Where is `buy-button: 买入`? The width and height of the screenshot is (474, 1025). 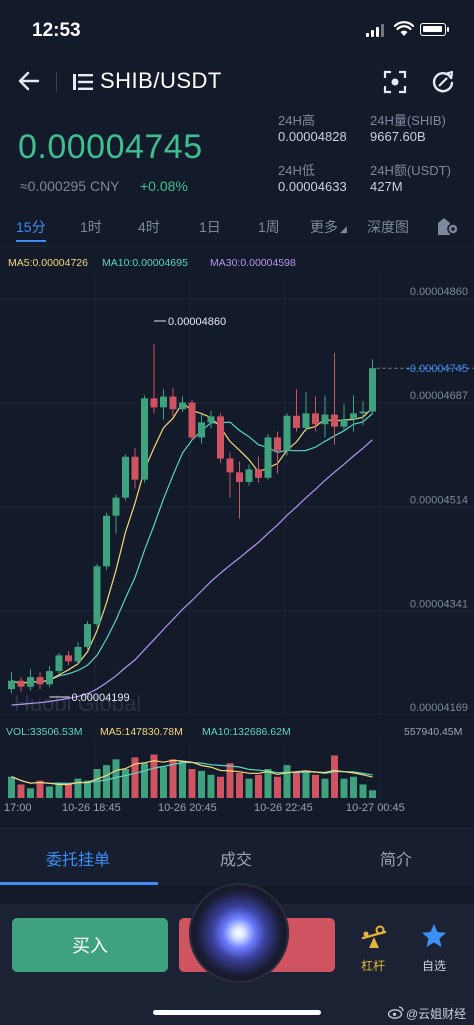 buy-button: 买入 is located at coordinates (90, 945).